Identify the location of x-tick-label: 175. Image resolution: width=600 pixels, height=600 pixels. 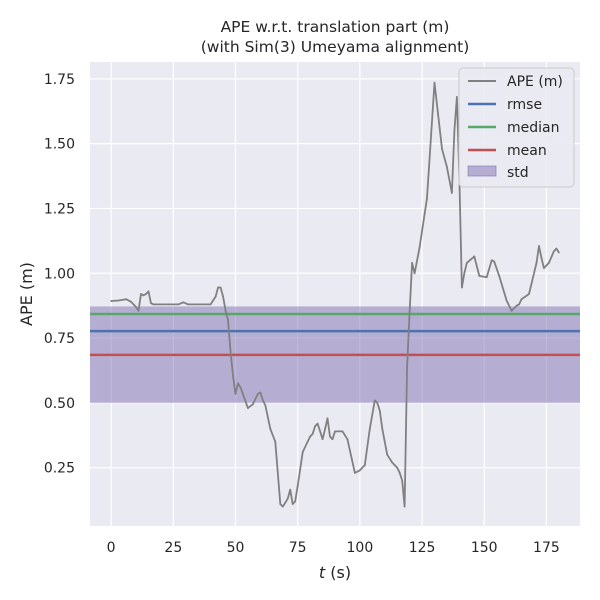
(546, 548).